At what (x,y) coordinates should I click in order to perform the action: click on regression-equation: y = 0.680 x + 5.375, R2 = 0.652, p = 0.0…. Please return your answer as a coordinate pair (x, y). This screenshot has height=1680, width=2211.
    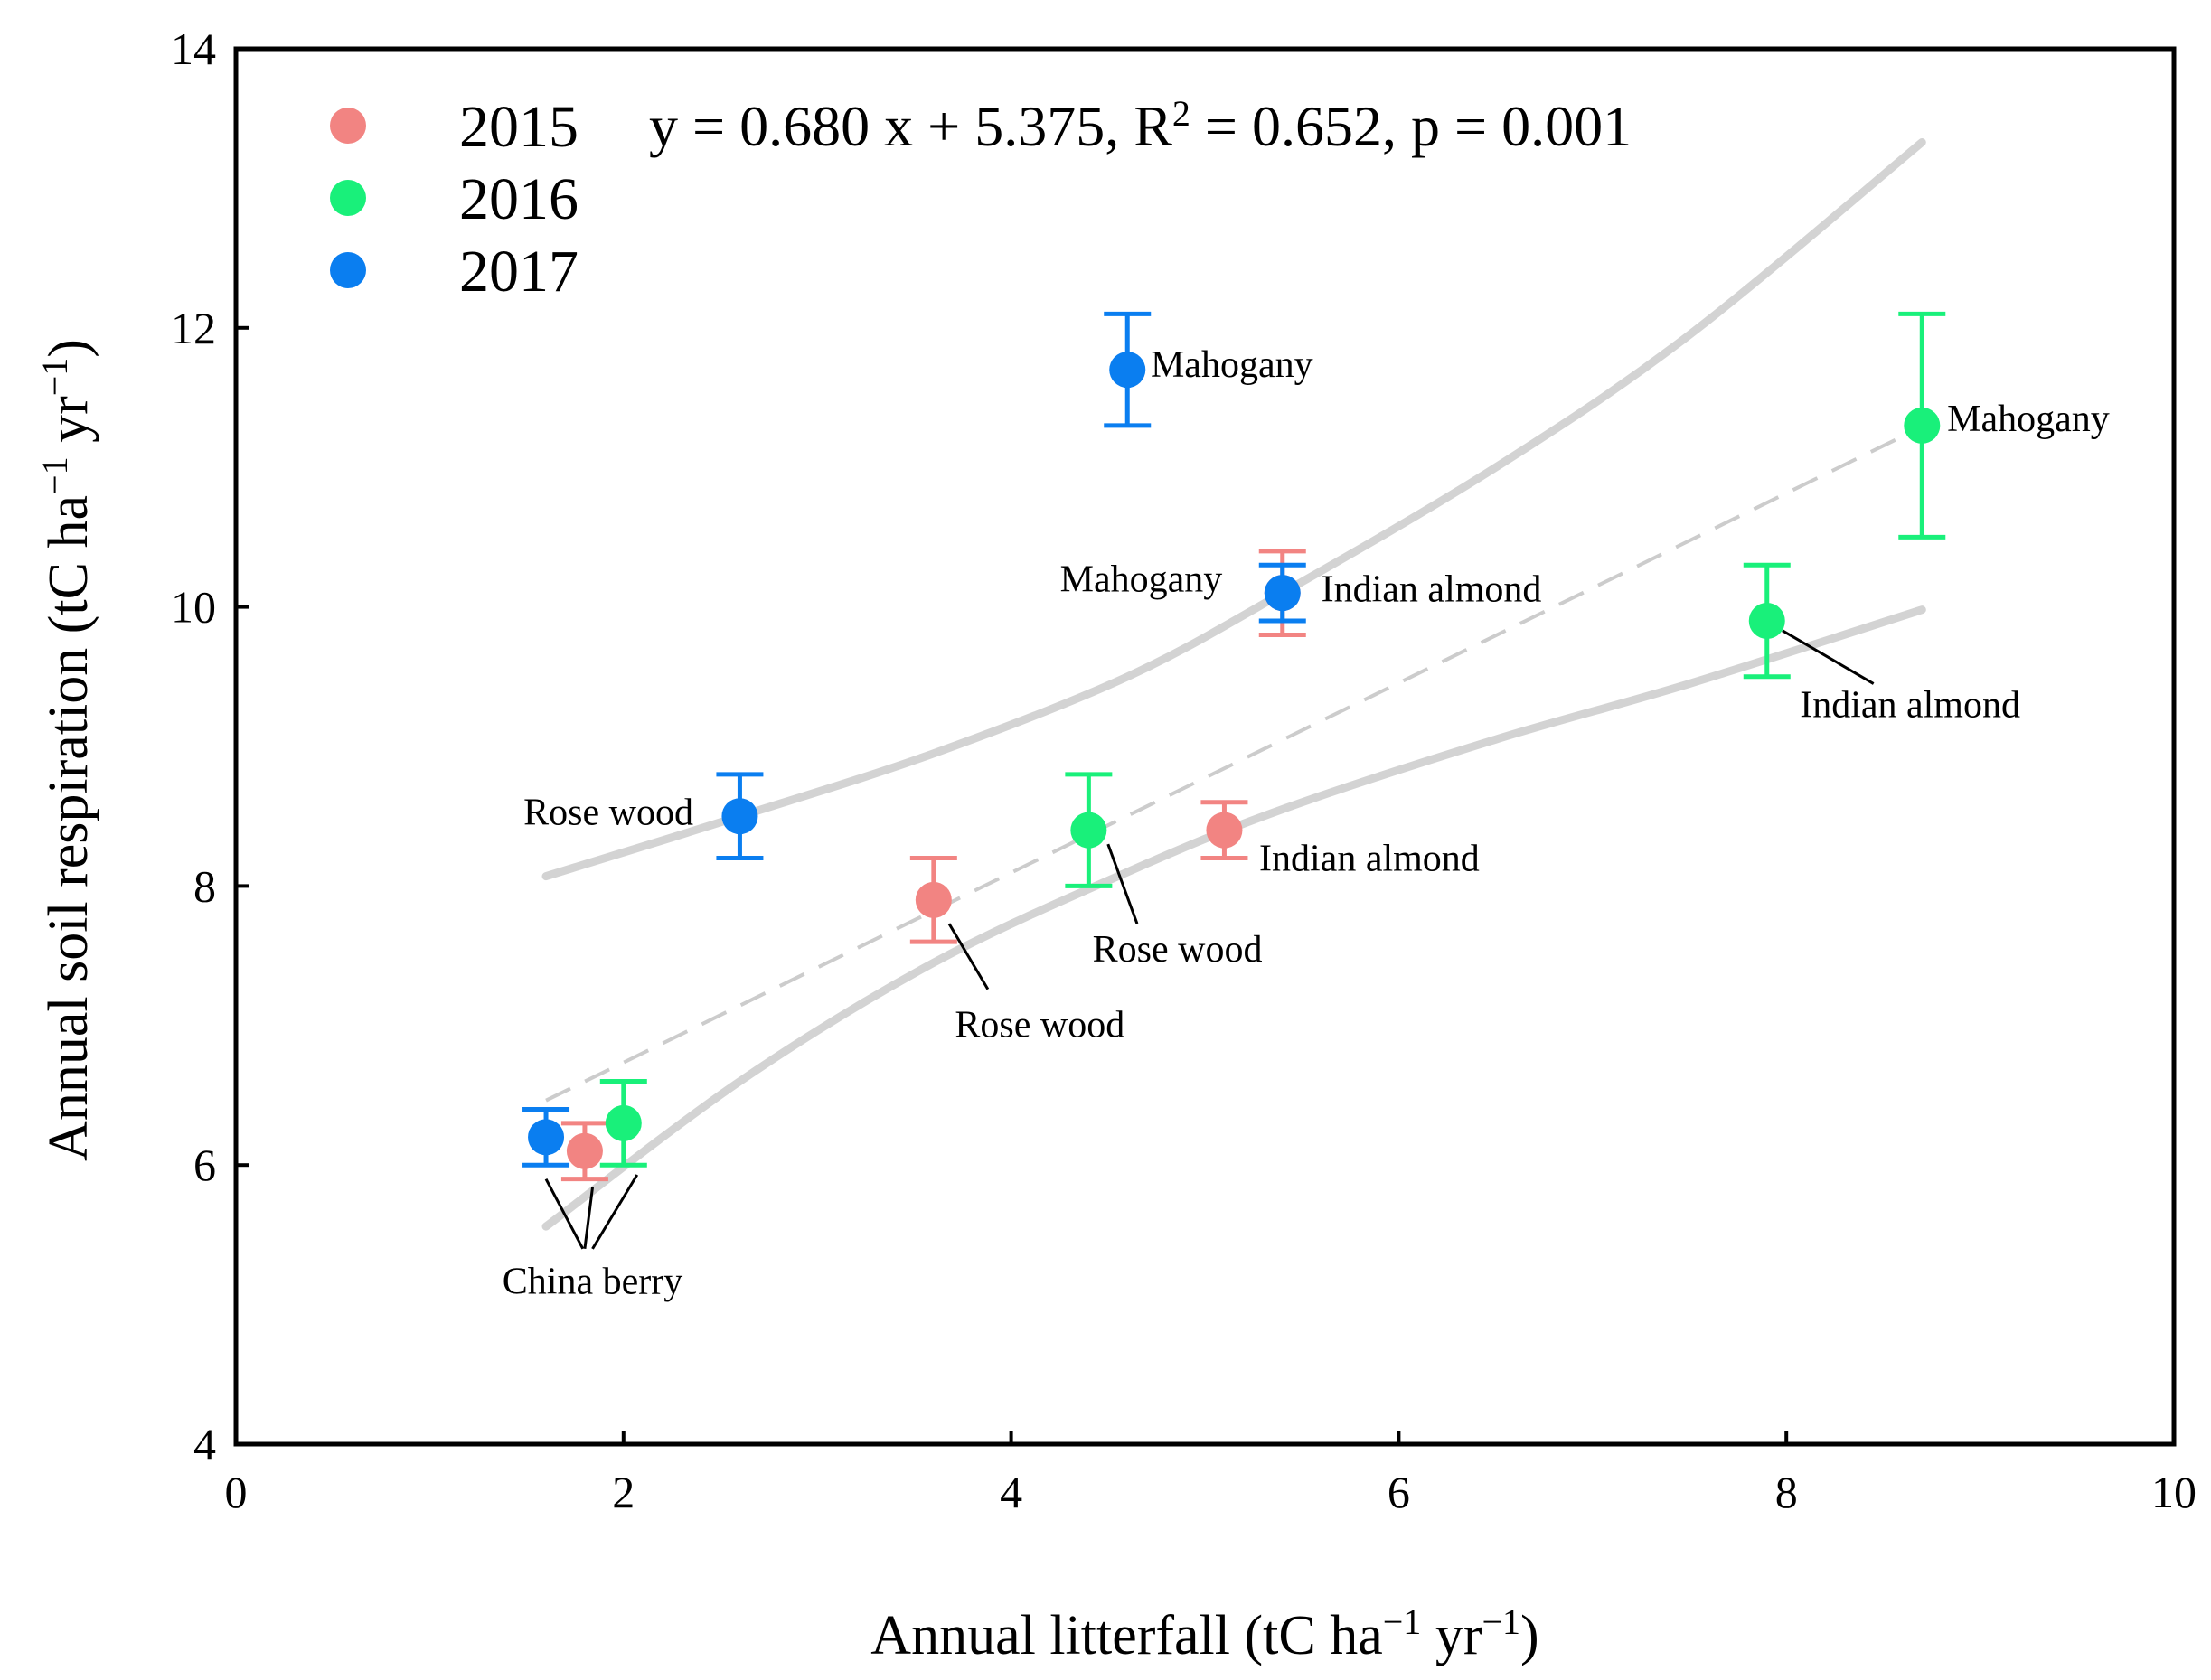
    Looking at the image, I should click on (1141, 126).